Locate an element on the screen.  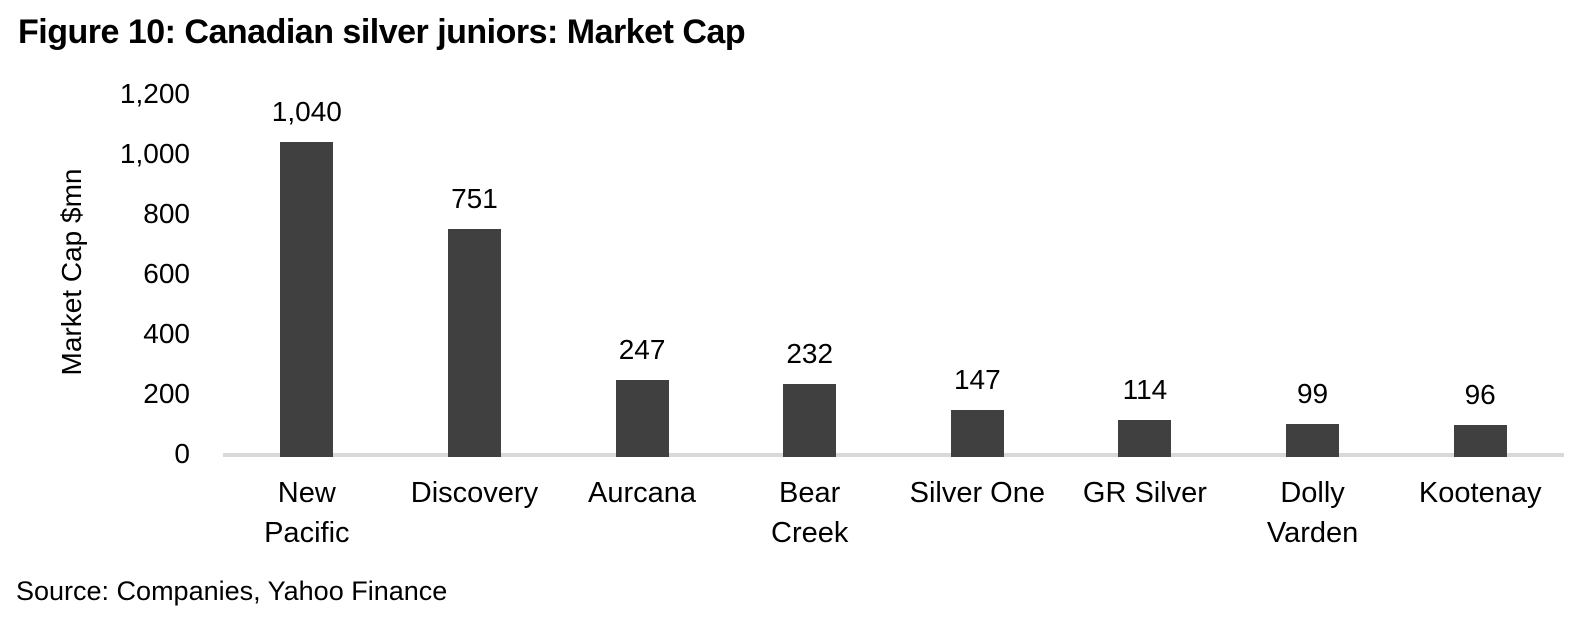
x-axis-category-label-line: GR Silver is located at coordinates (1144, 493).